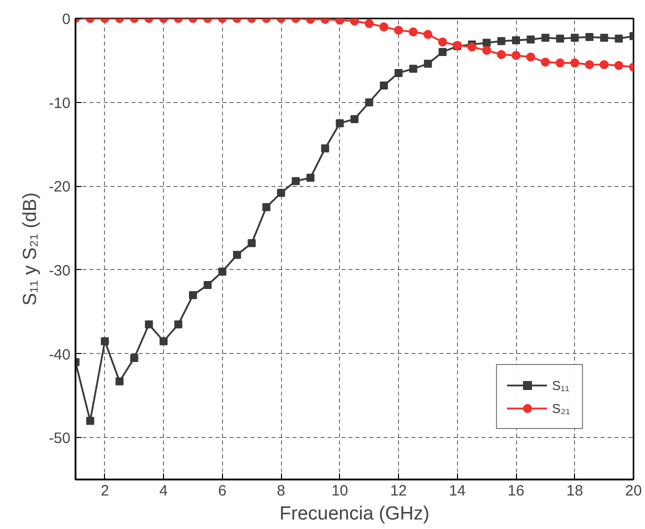 The image size is (645, 529). What do you see at coordinates (59, 187) in the screenshot?
I see `y-tick-label: -20` at bounding box center [59, 187].